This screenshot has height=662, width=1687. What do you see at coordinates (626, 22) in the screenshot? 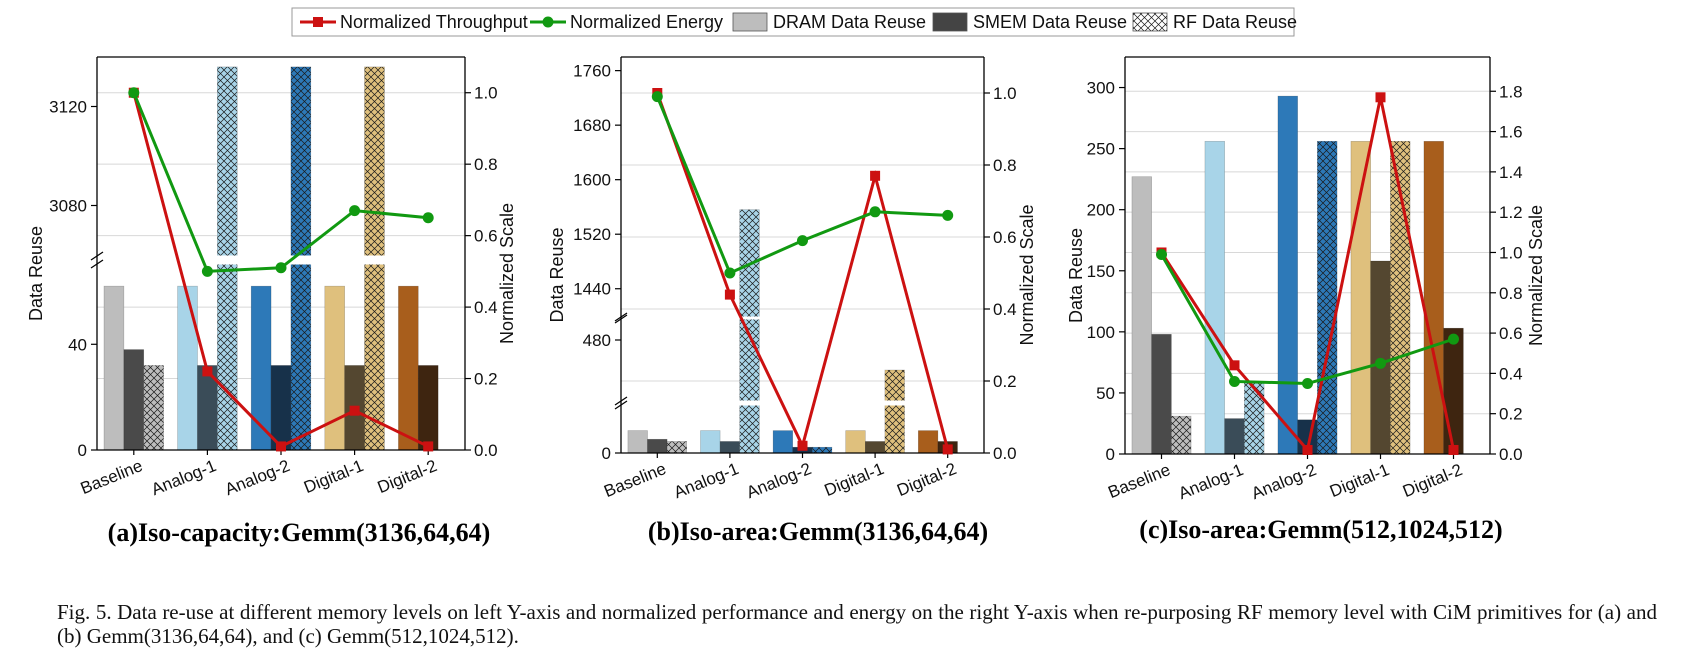
I see `legend-item-normalized-energy: Normalized Energy` at bounding box center [626, 22].